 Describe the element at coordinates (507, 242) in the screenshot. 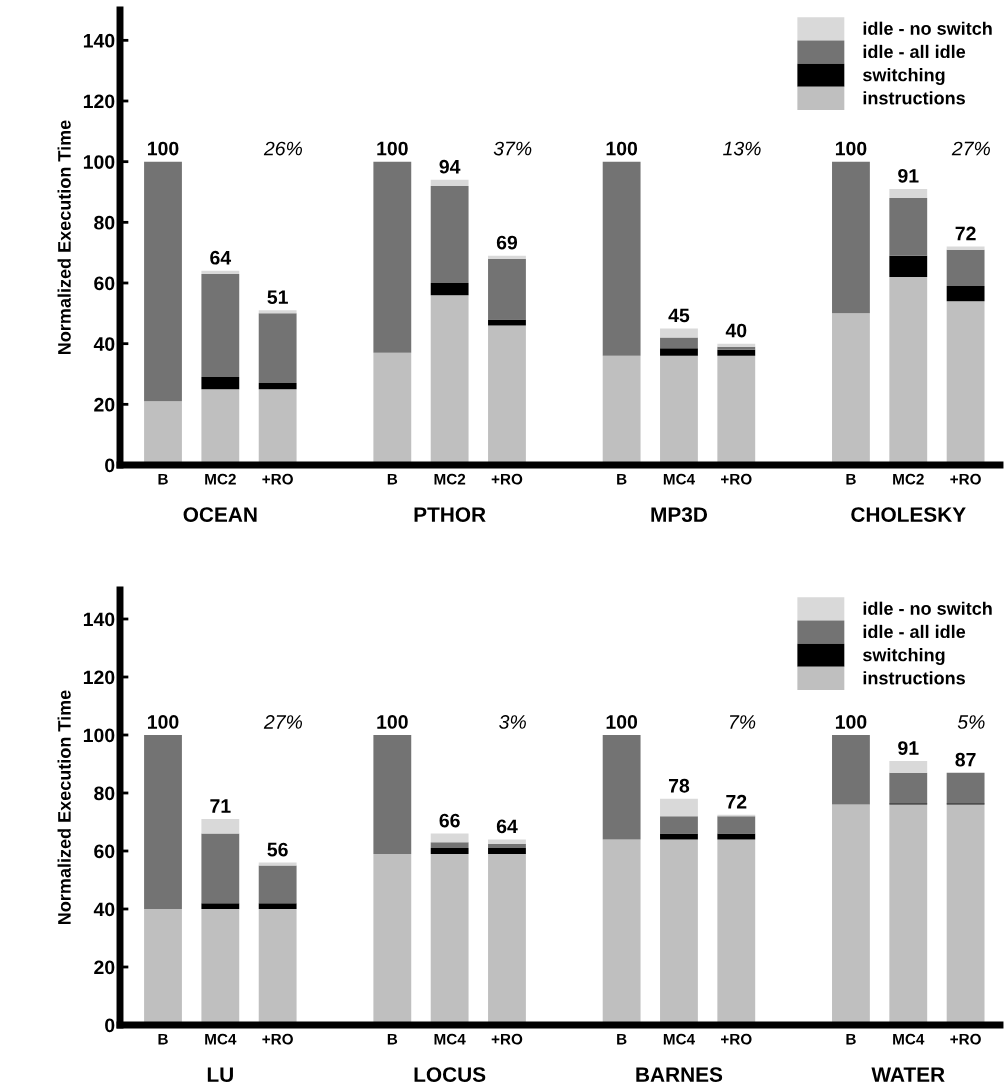

I see `total-label: 69` at that location.